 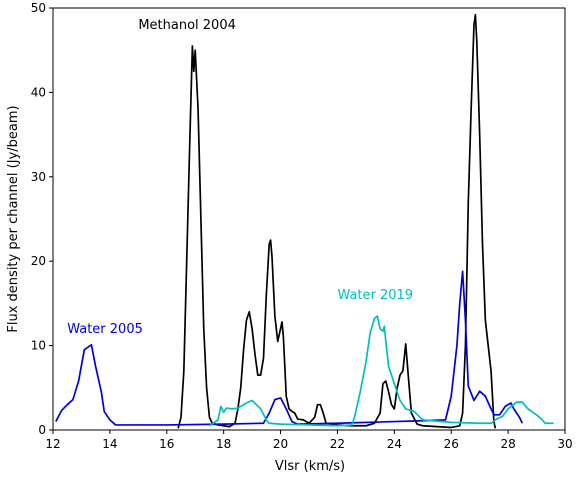 What do you see at coordinates (109, 444) in the screenshot?
I see `x-tick-label: 14` at bounding box center [109, 444].